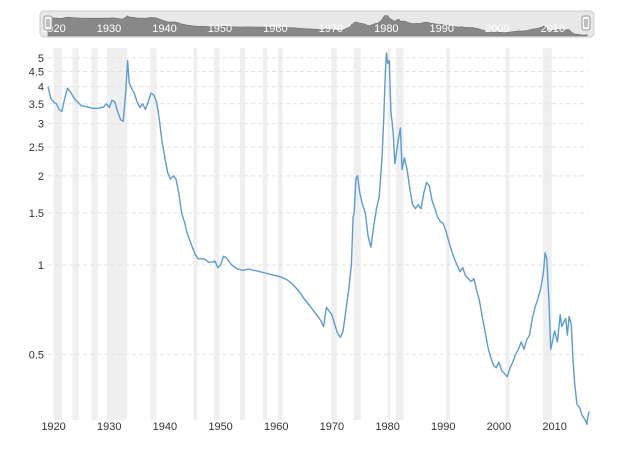 The height and width of the screenshot is (453, 624). I want to click on x-tick-label: 2010, so click(554, 427).